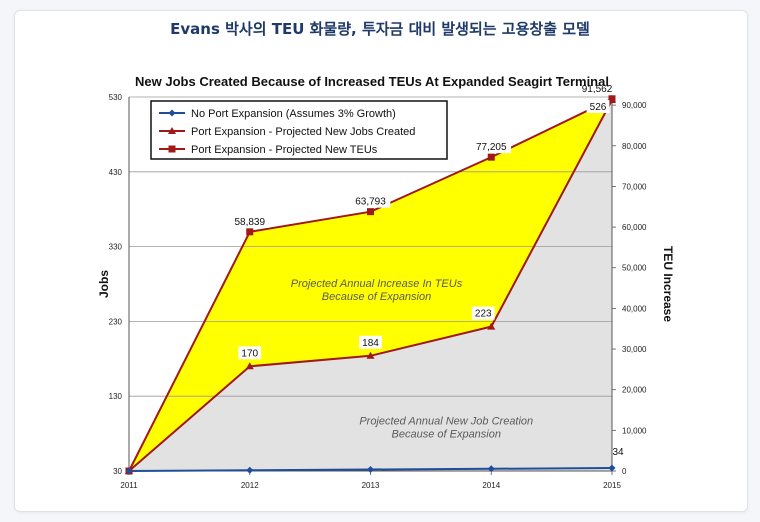 The image size is (760, 522). I want to click on legend-box, so click(299, 130).